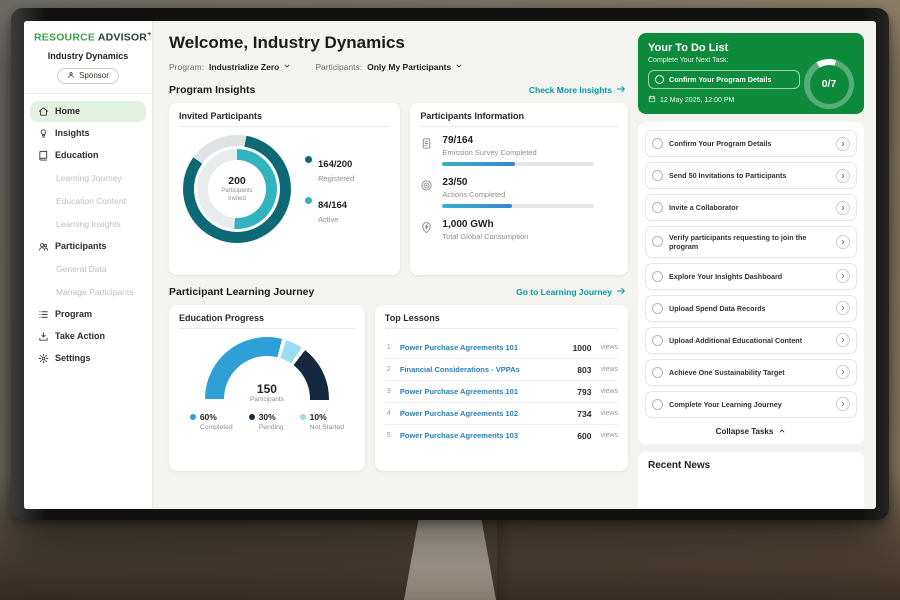 This screenshot has width=900, height=600. I want to click on sidebar-item-settings: Settings, so click(88, 358).